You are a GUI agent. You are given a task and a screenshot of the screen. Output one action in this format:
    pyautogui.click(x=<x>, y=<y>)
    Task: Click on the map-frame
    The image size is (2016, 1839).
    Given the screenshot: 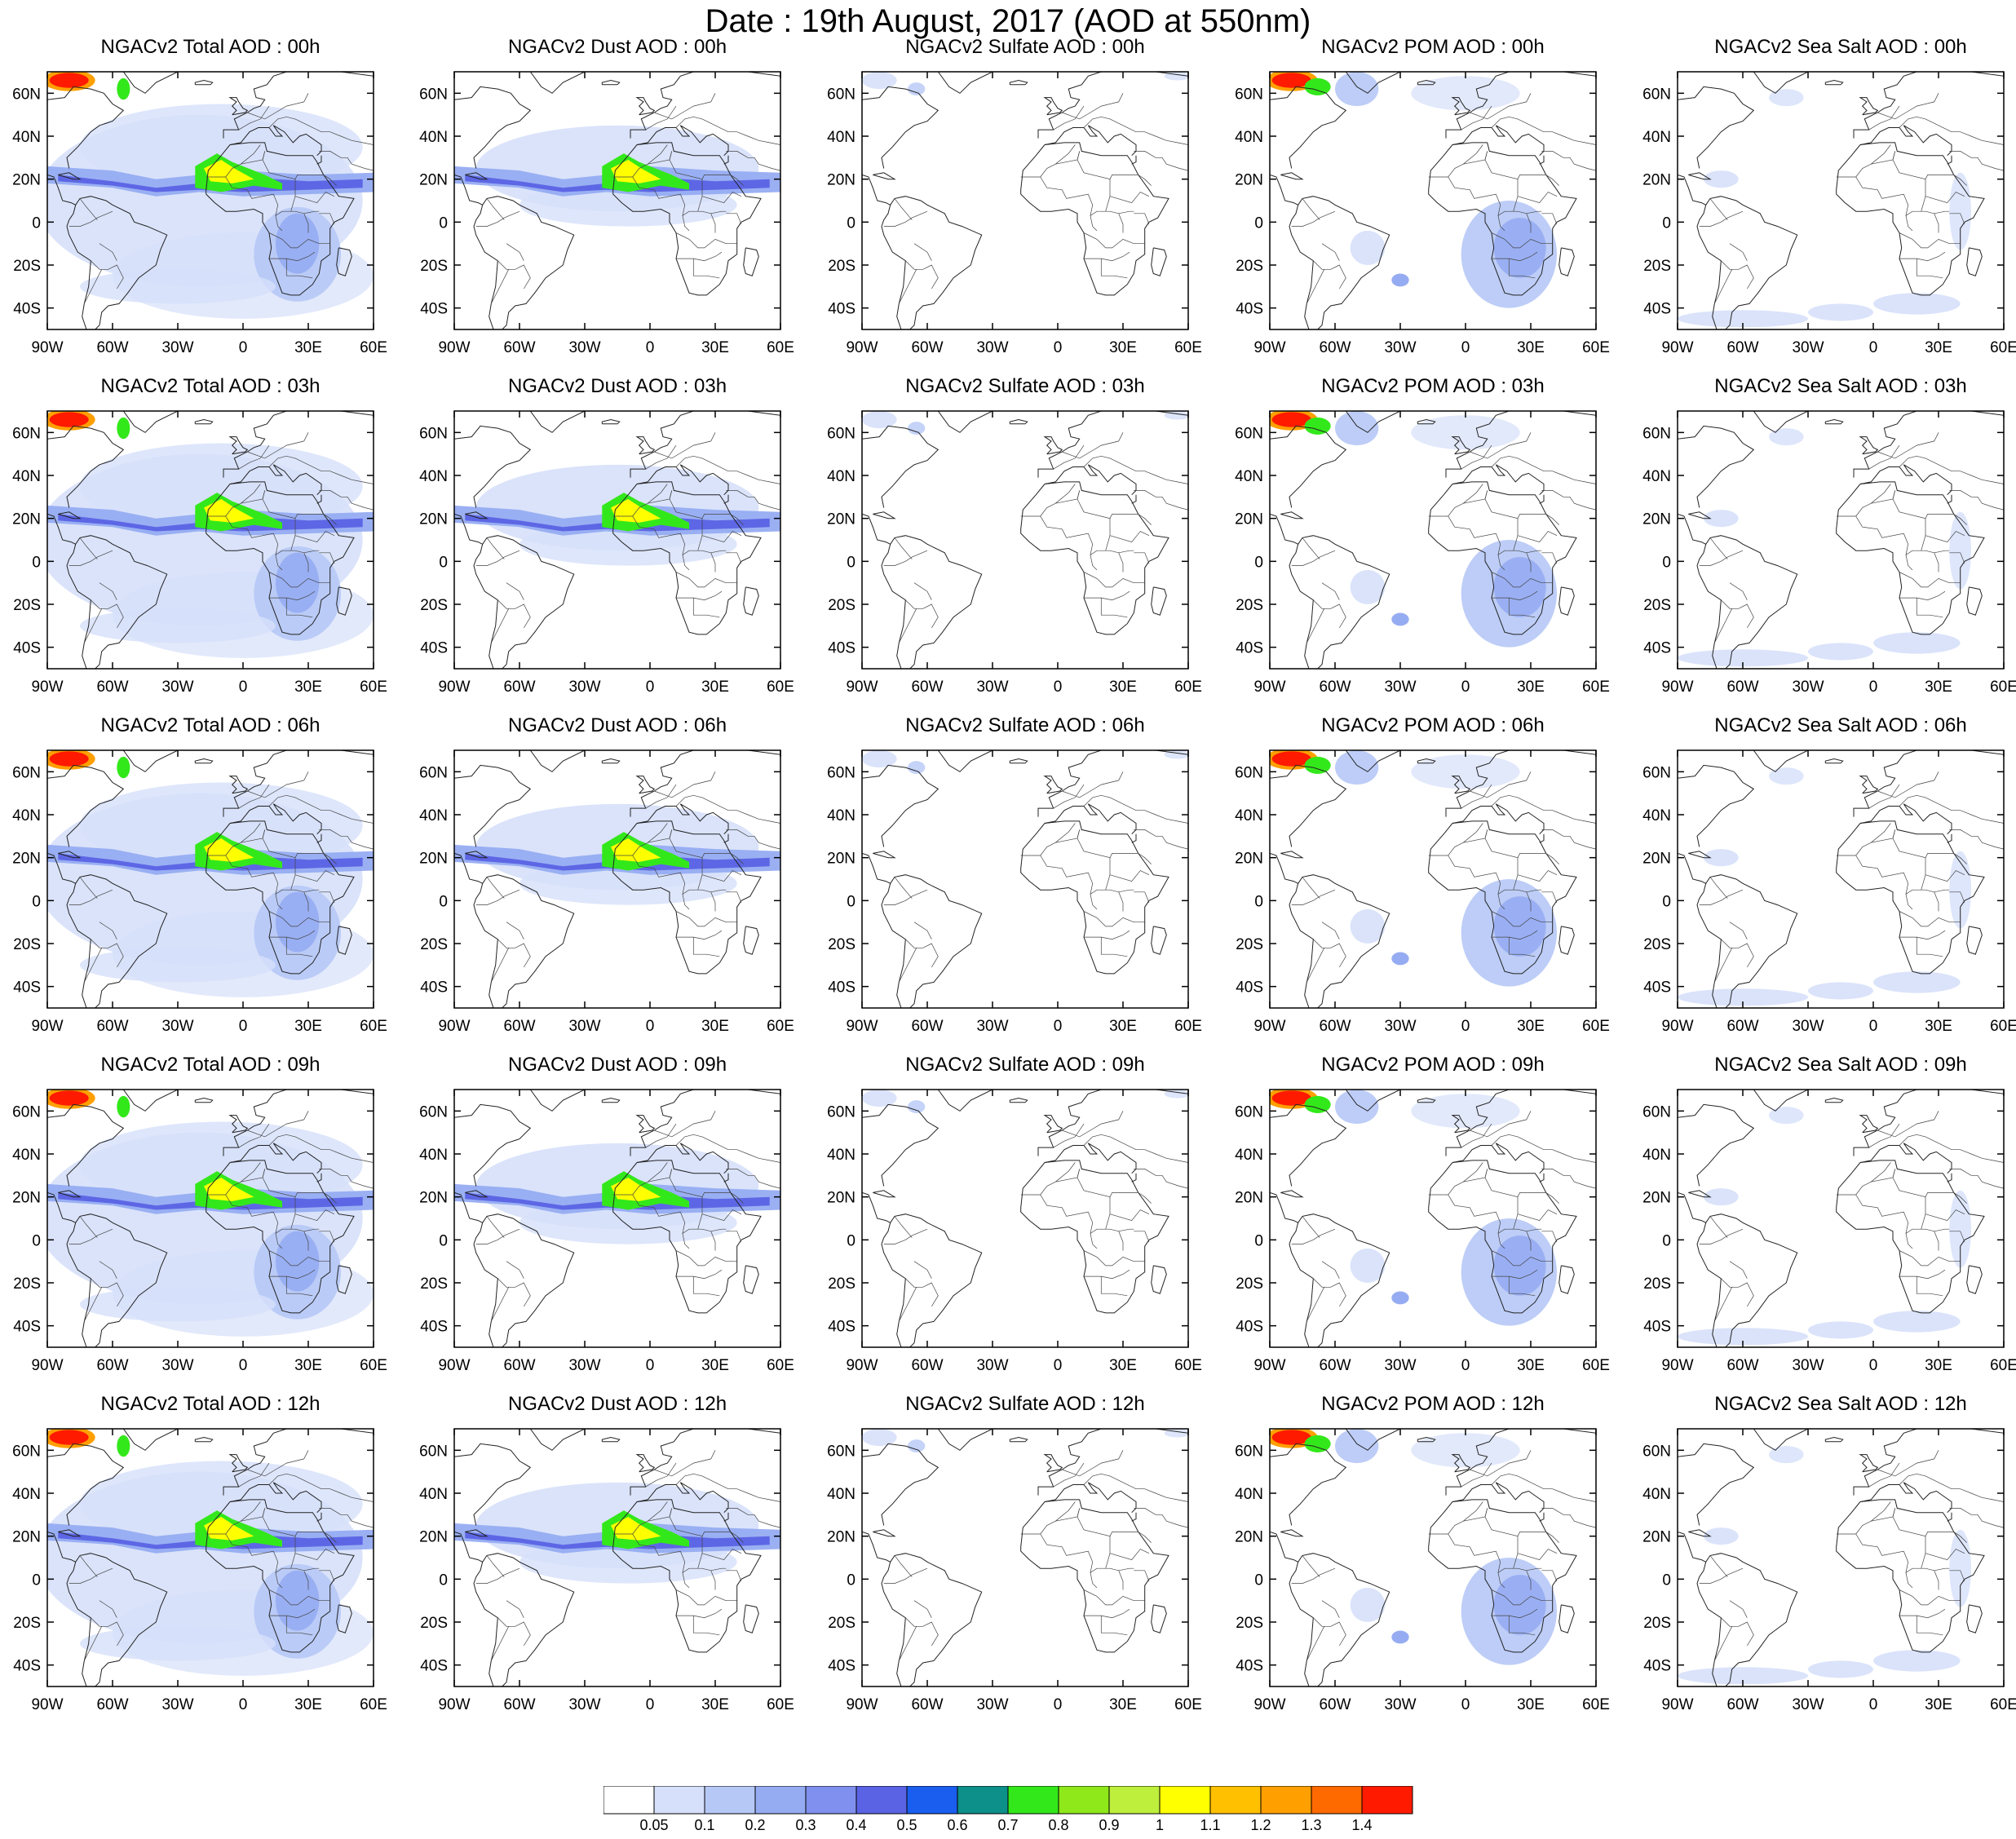 What is the action you would take?
    pyautogui.click(x=210, y=201)
    